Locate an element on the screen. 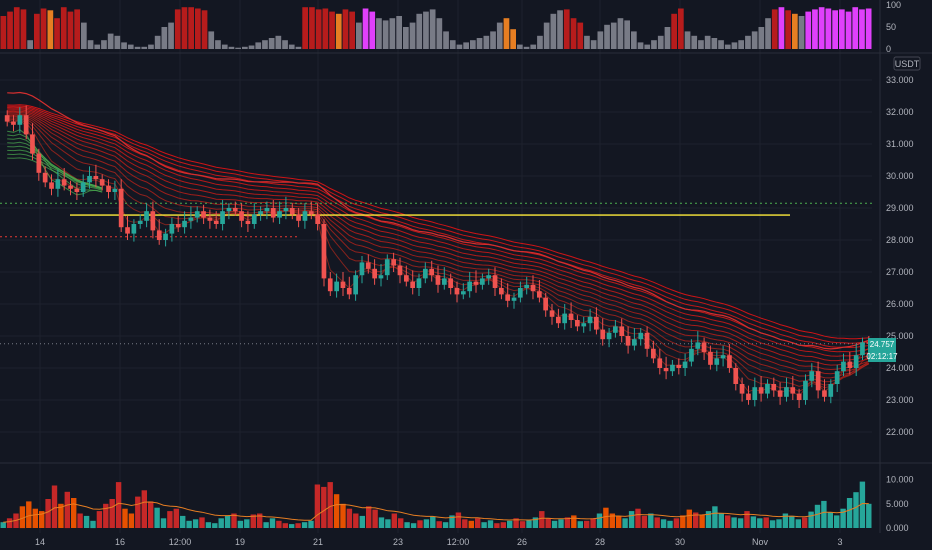  price-tick-label: 26.000 is located at coordinates (900, 304).